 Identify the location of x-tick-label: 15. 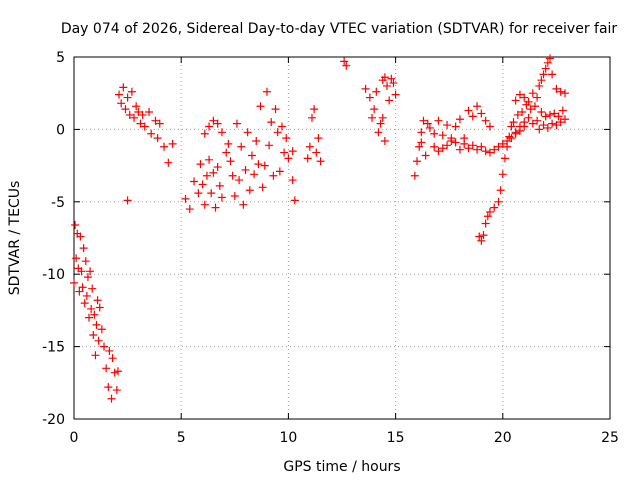
(396, 438).